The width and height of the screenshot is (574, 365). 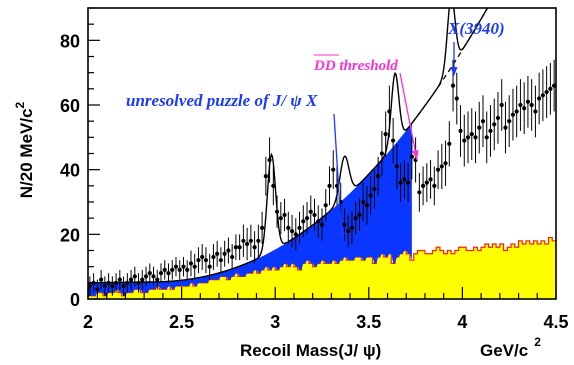 I want to click on y-axis-title-base: N/20 MeV/c, so click(x=26, y=153).